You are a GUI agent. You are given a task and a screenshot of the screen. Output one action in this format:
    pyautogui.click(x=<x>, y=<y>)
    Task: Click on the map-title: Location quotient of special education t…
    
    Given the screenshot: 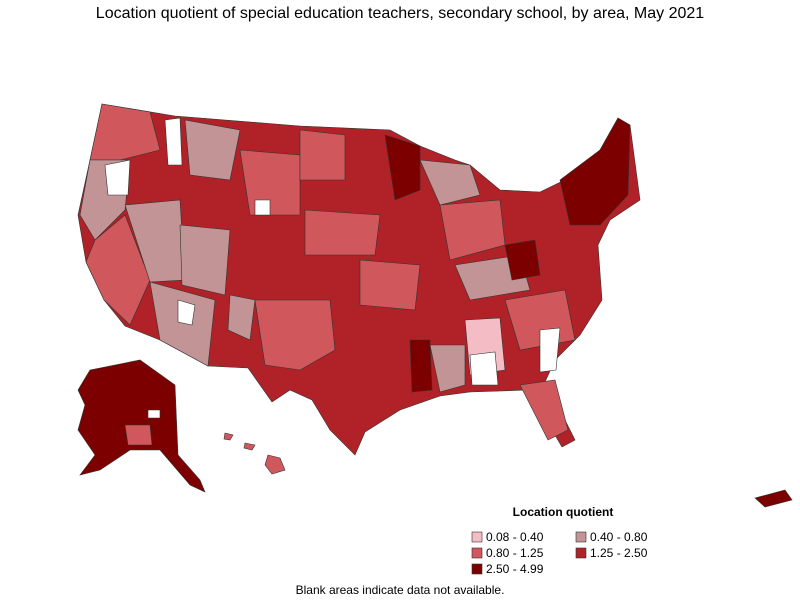 What is the action you would take?
    pyautogui.click(x=400, y=13)
    